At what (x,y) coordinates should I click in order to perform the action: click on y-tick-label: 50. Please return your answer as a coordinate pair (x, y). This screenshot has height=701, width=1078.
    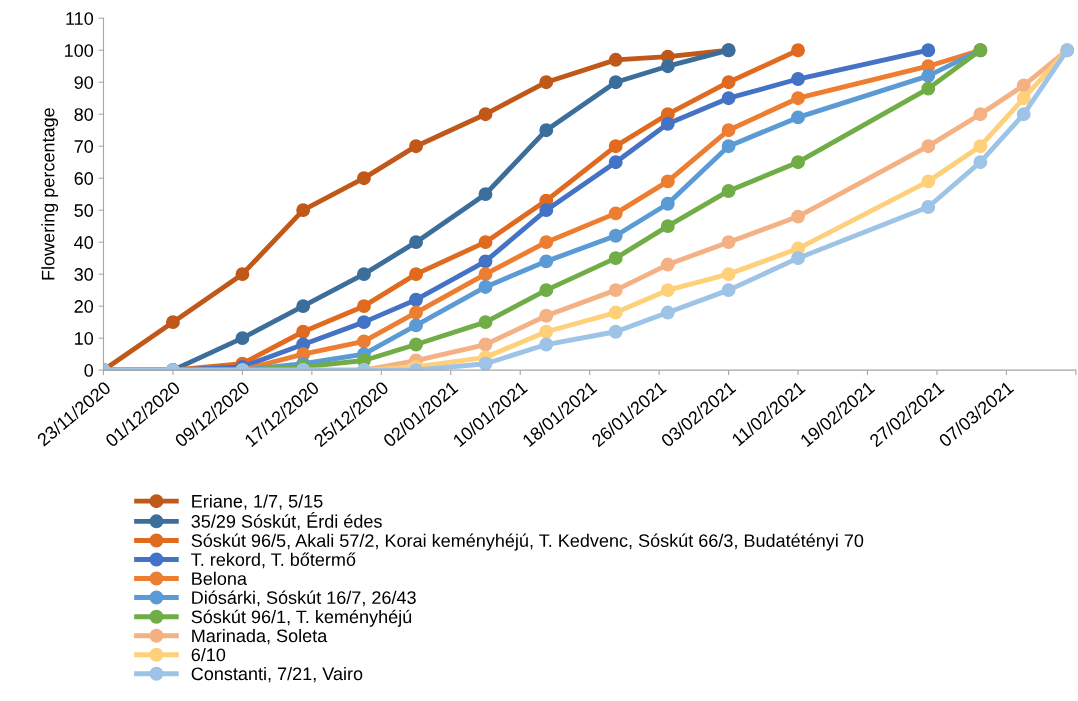
    Looking at the image, I should click on (84, 210).